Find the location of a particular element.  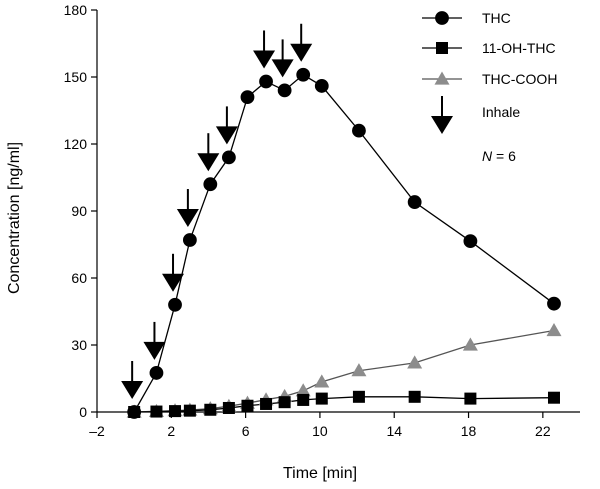

x-tick-label: 18 is located at coordinates (469, 431).